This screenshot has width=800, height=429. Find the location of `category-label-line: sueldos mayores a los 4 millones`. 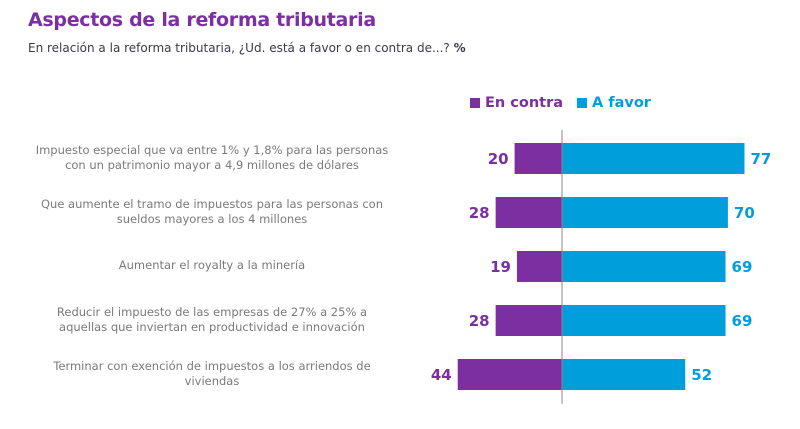

category-label-line: sueldos mayores a los 4 millones is located at coordinates (212, 218).